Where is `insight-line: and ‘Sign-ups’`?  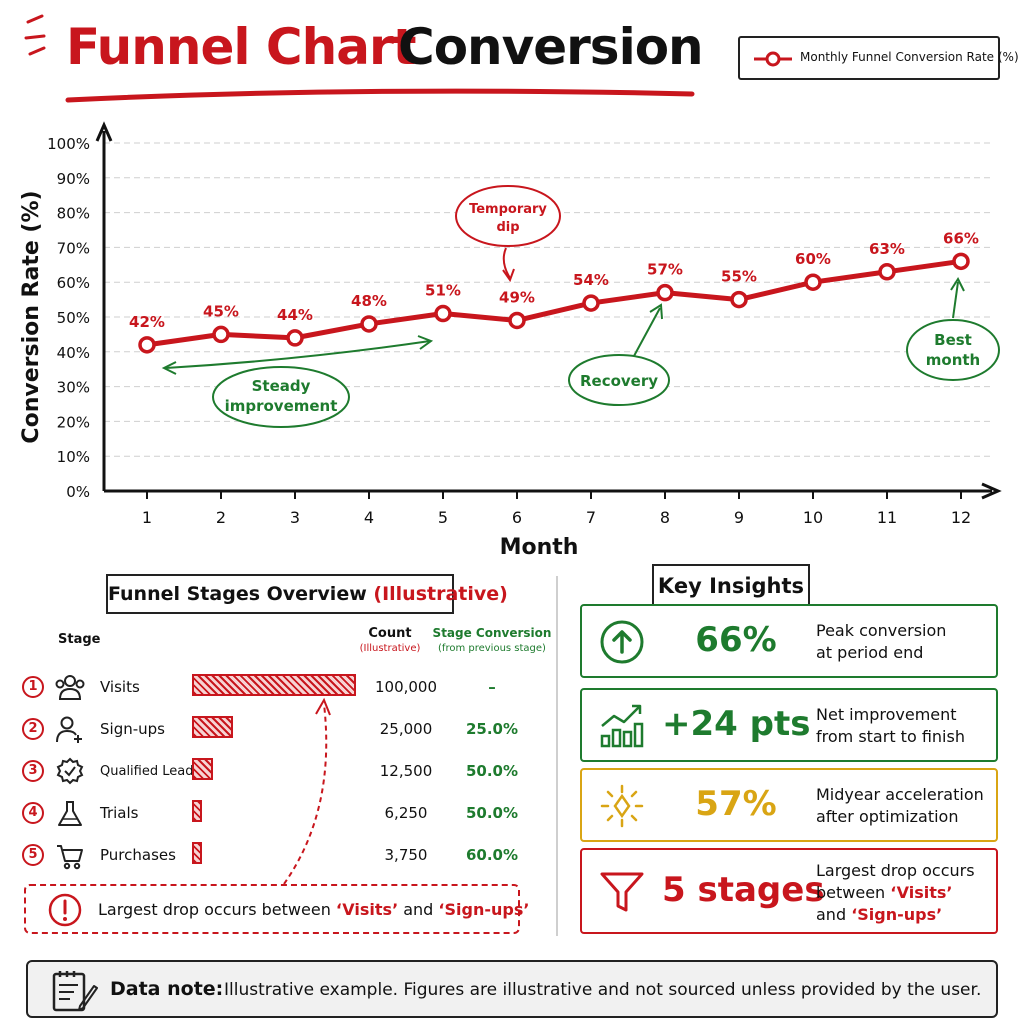
insight-line: and ‘Sign-ups’ is located at coordinates (906, 915).